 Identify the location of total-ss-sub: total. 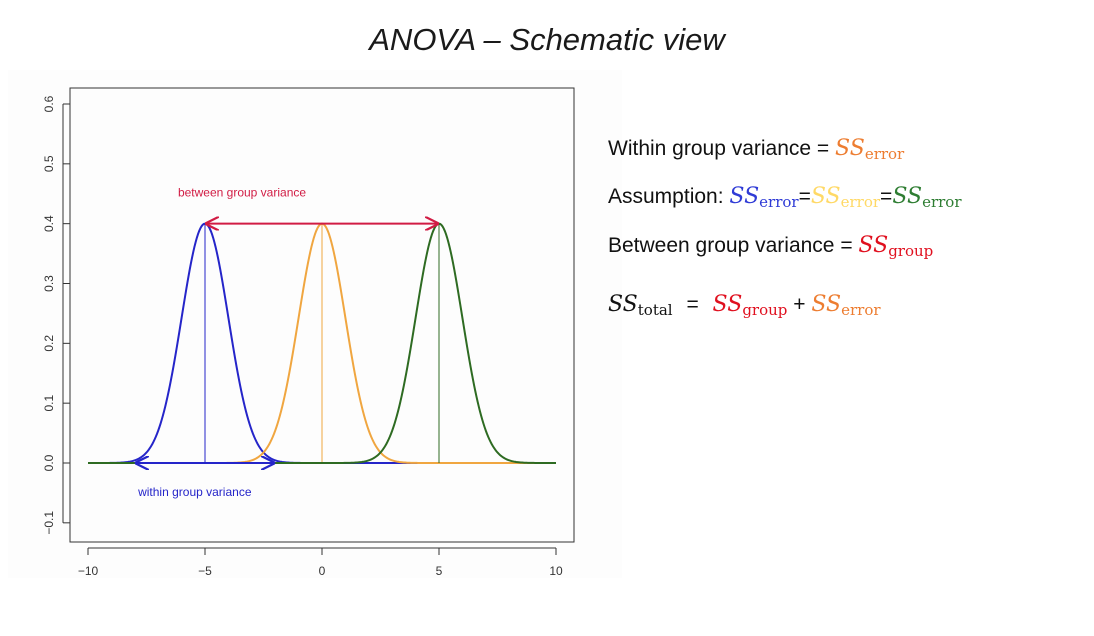
(655, 310).